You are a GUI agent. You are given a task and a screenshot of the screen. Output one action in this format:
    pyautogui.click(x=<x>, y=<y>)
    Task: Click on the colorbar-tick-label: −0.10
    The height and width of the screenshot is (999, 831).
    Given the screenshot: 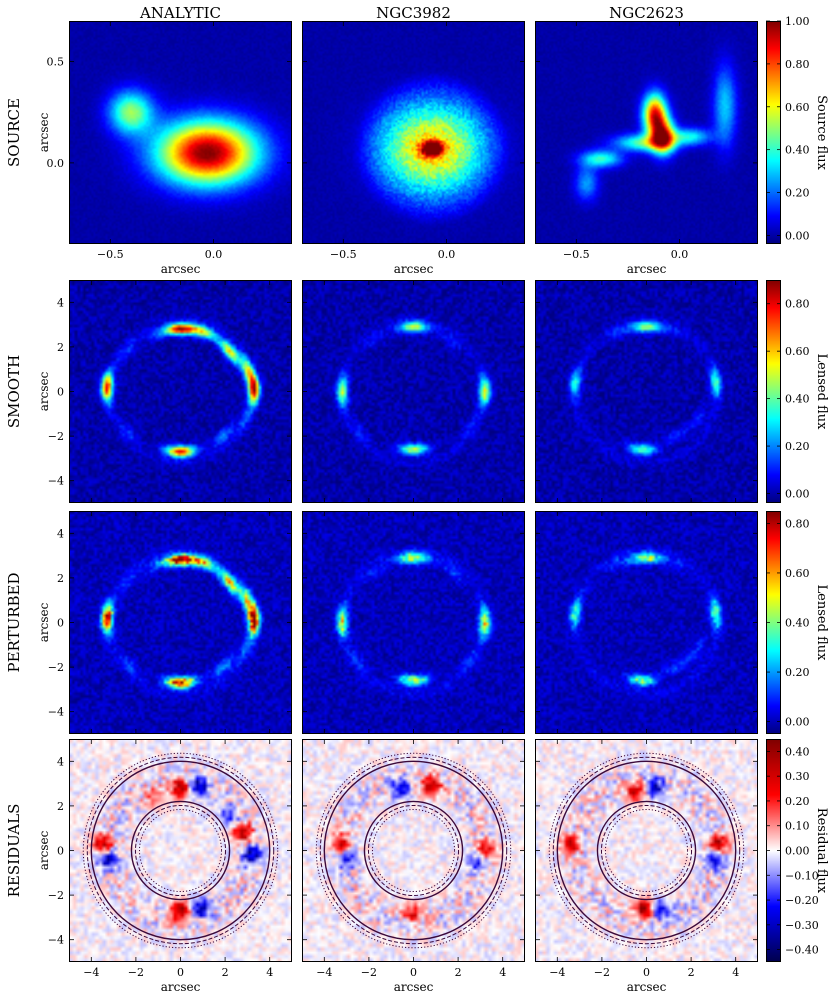 What is the action you would take?
    pyautogui.click(x=802, y=875)
    